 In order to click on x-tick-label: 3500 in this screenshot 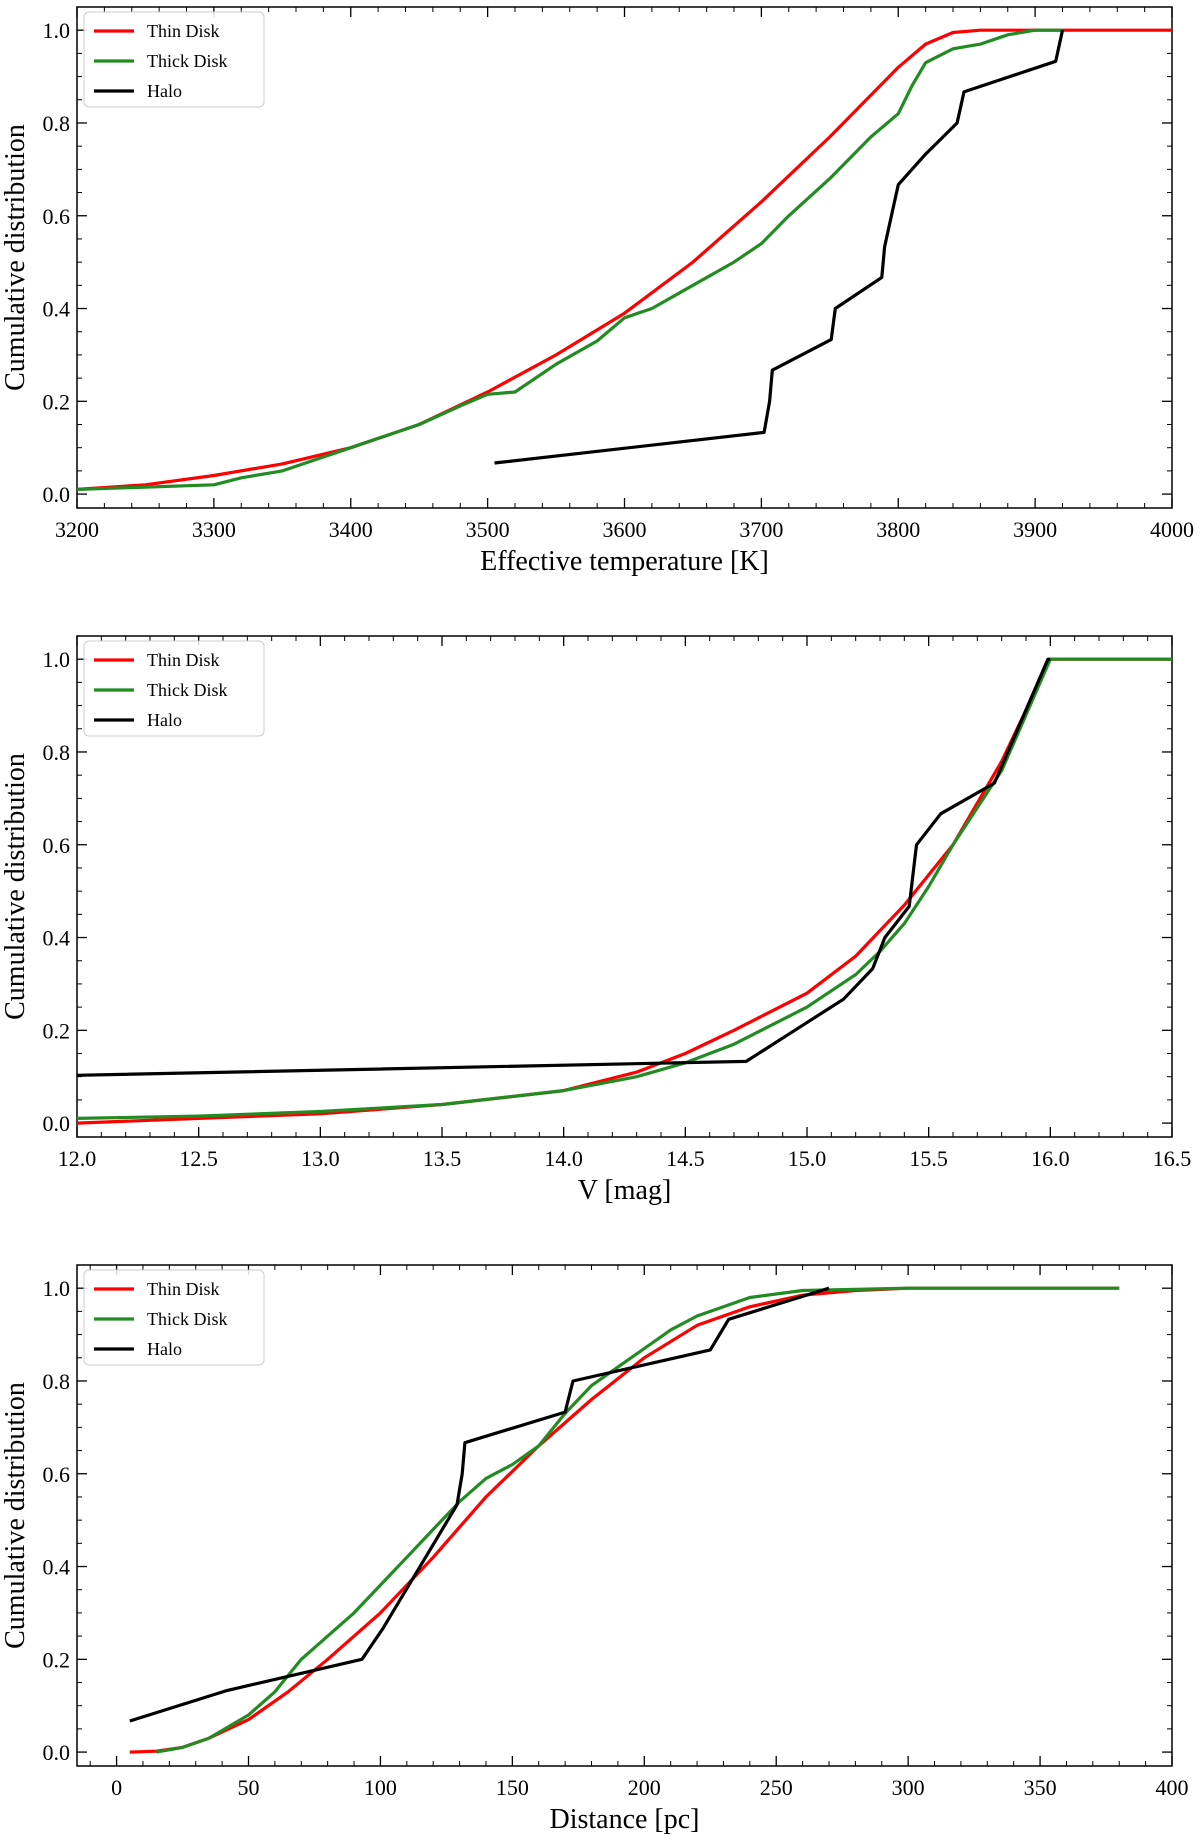, I will do `click(488, 529)`.